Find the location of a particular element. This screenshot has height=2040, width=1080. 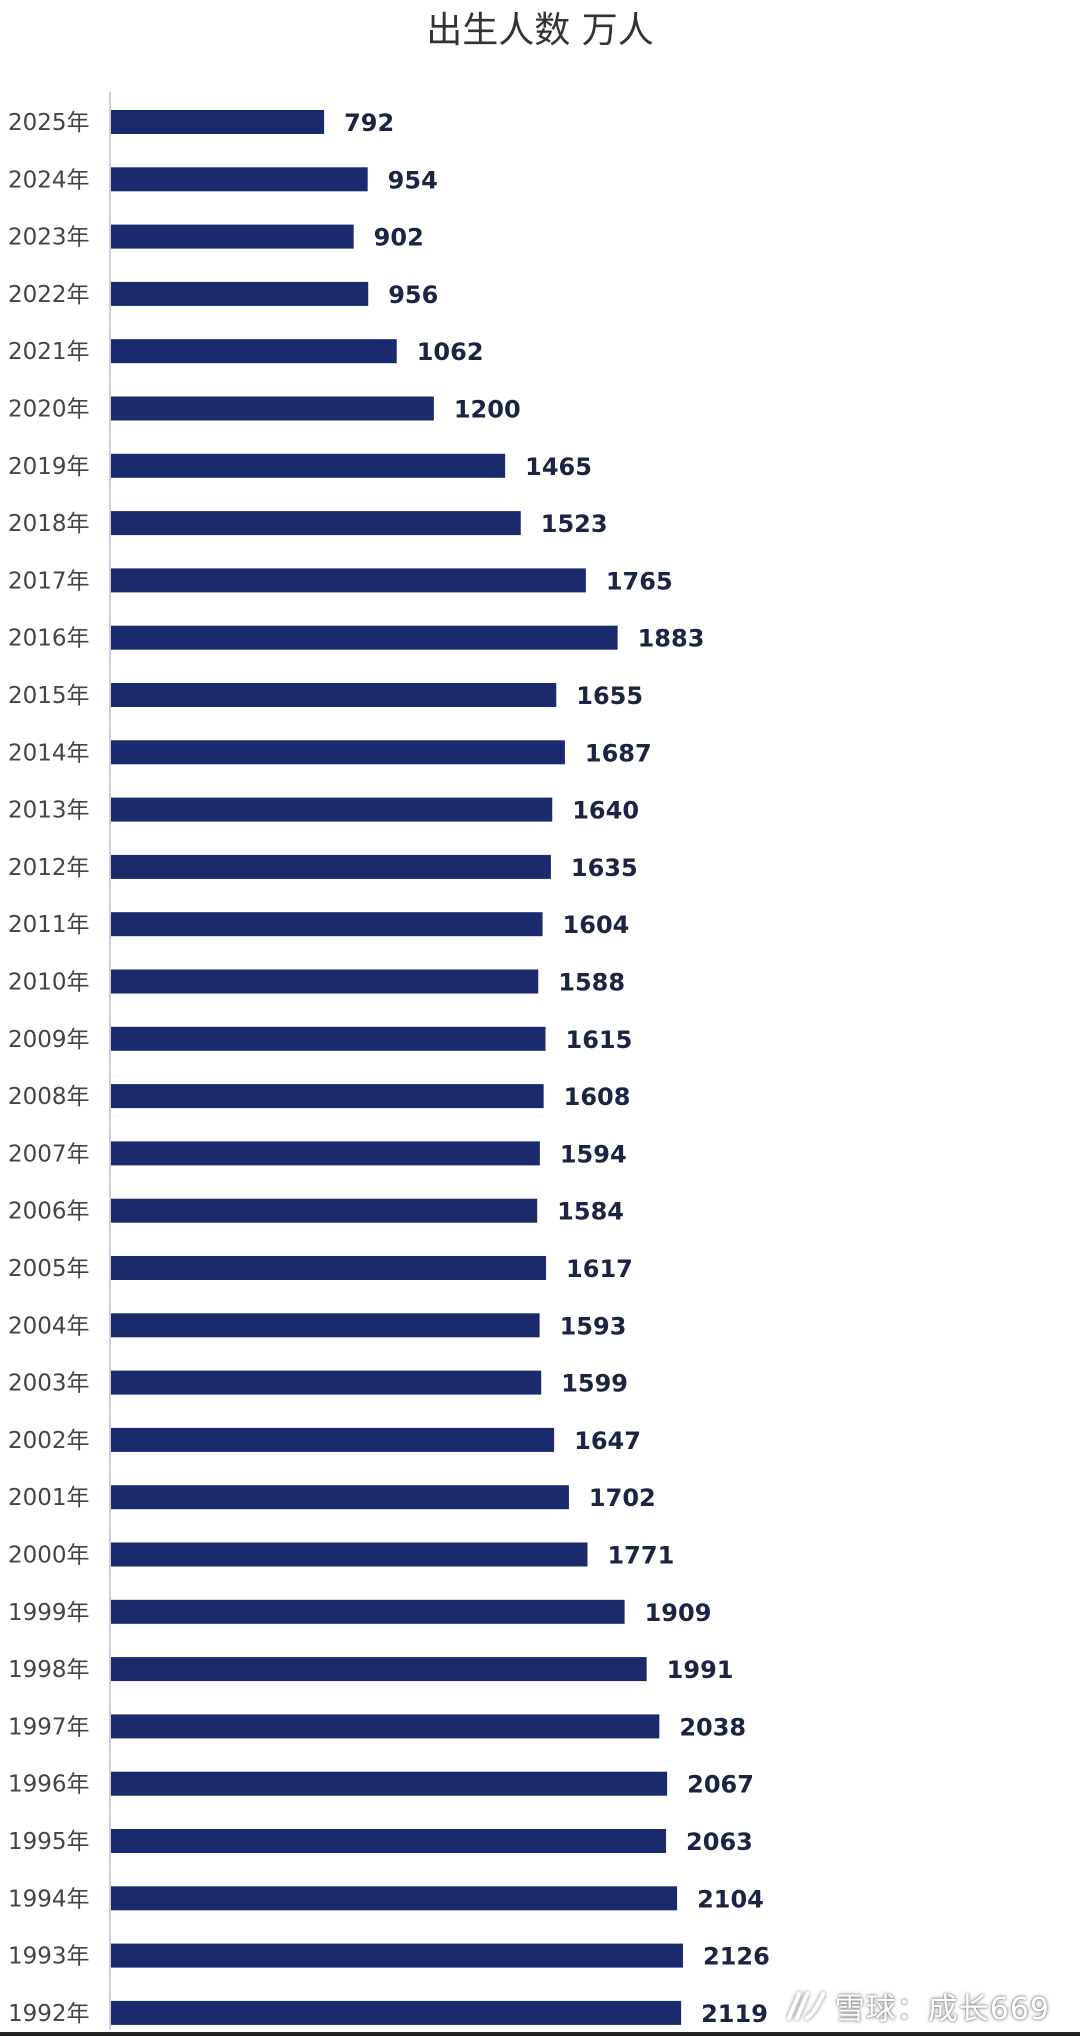

y-tick-label: 1995年 is located at coordinates (49, 1842).